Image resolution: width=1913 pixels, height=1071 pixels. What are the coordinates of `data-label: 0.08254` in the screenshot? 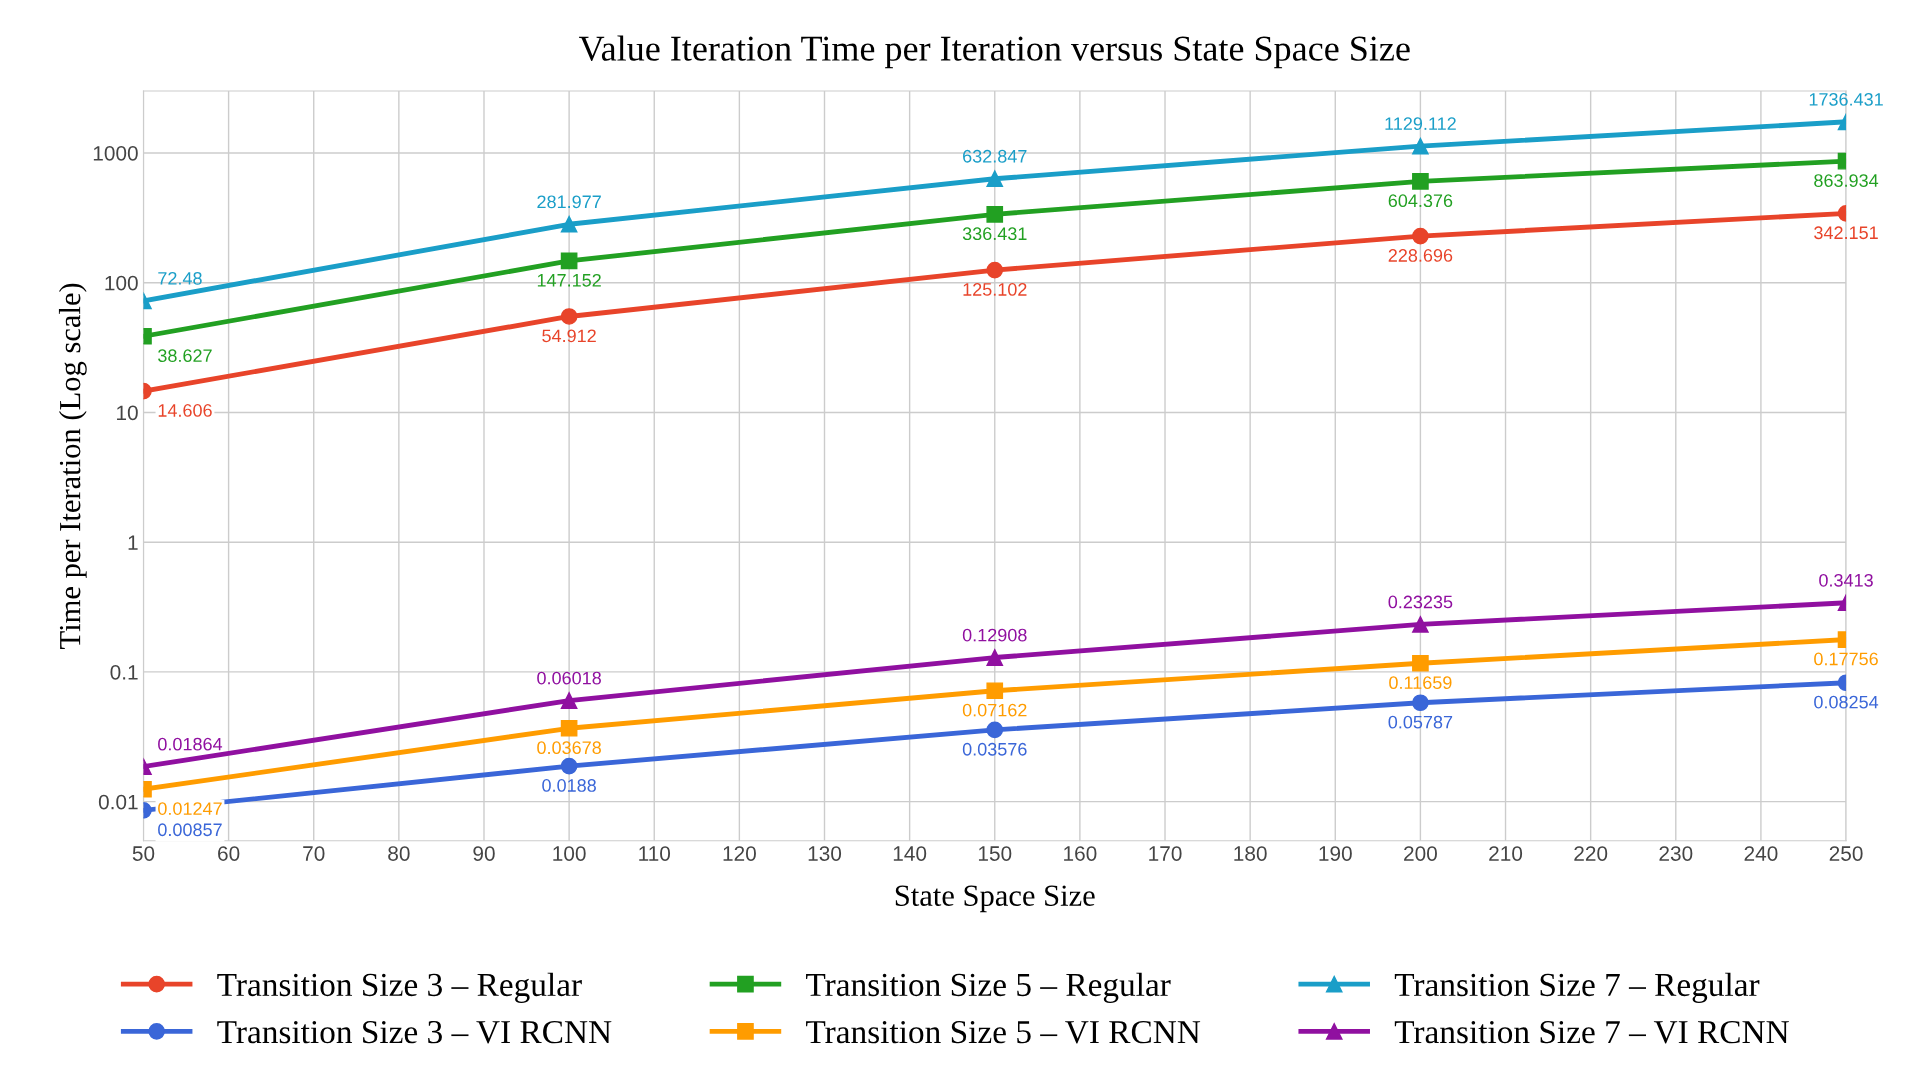 It's located at (1846, 702).